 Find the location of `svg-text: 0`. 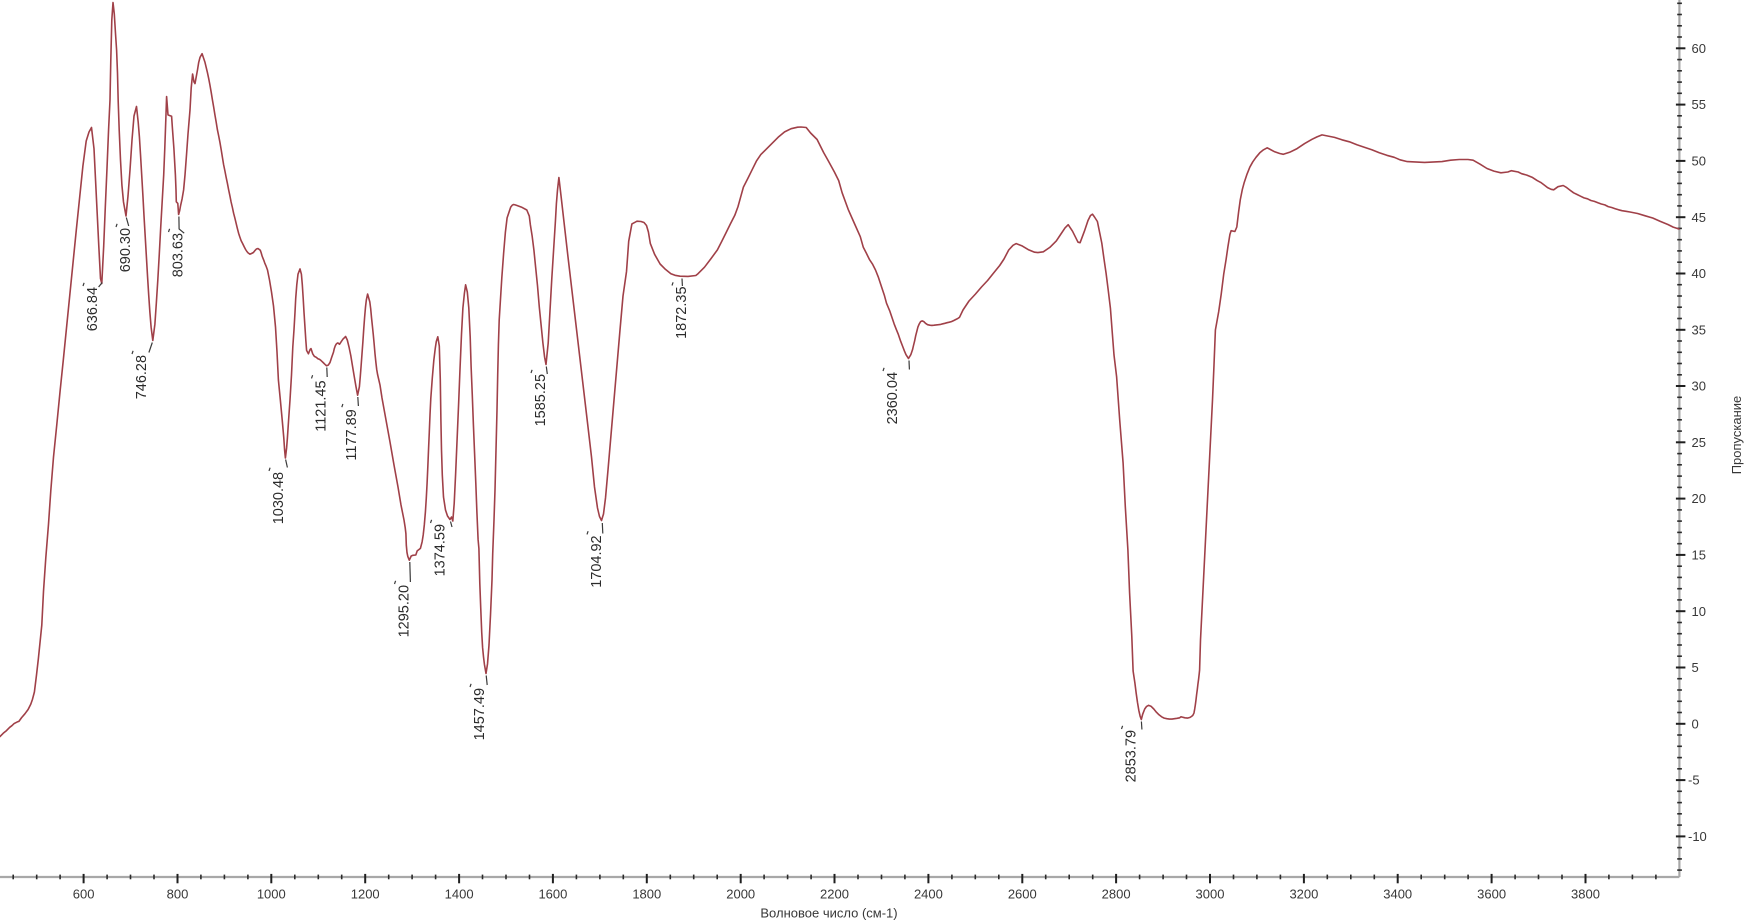

svg-text: 0 is located at coordinates (1695, 723).